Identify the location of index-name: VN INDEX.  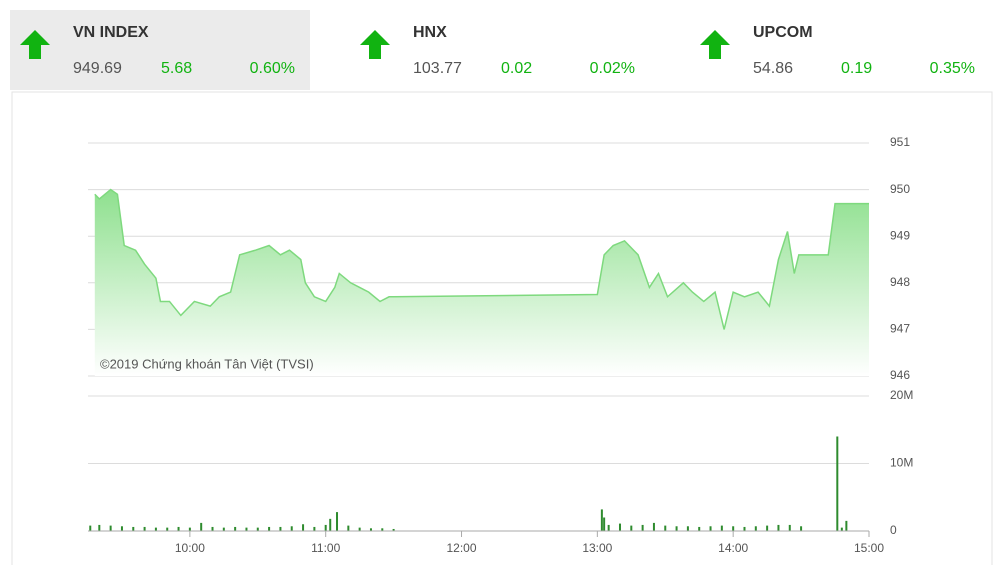
(111, 32).